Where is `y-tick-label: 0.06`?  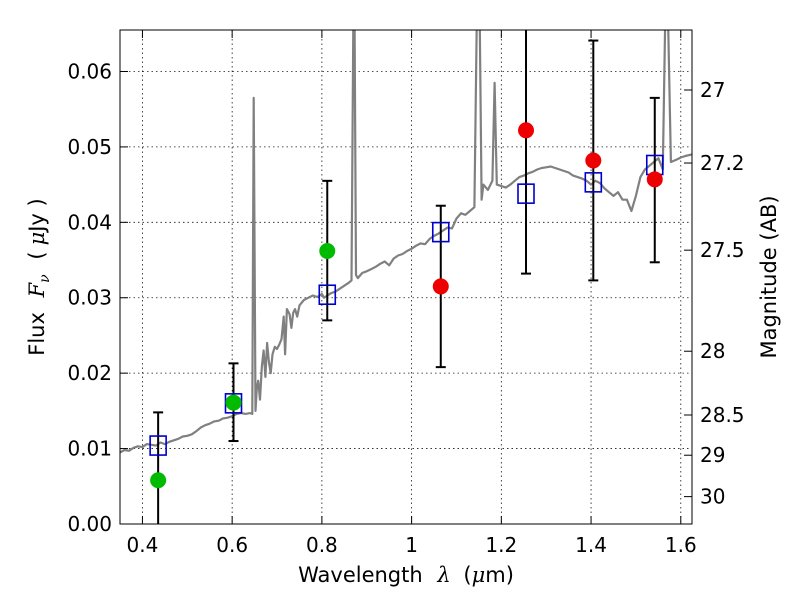 y-tick-label: 0.06 is located at coordinates (89, 71).